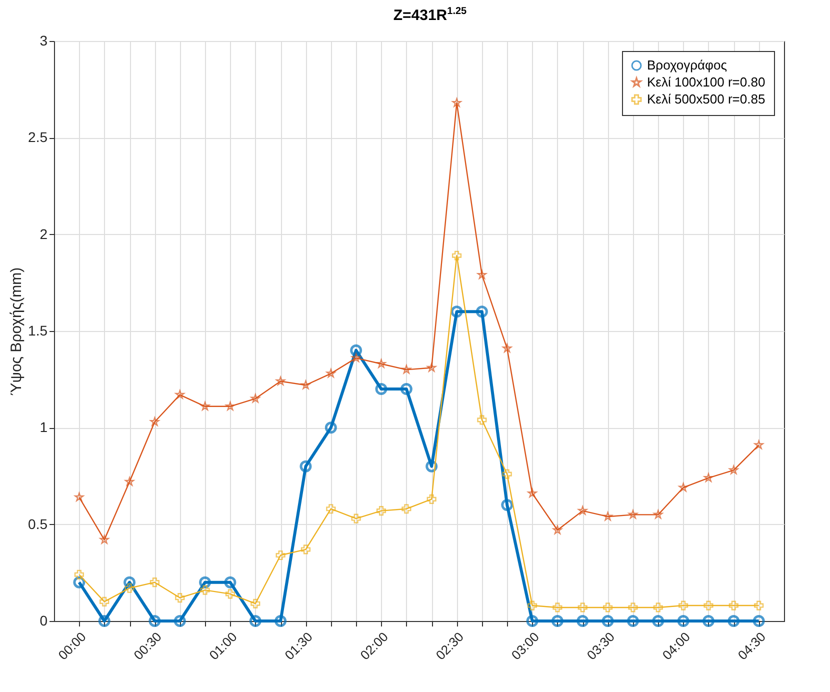  What do you see at coordinates (44, 40) in the screenshot?
I see `y-tick-label: 3` at bounding box center [44, 40].